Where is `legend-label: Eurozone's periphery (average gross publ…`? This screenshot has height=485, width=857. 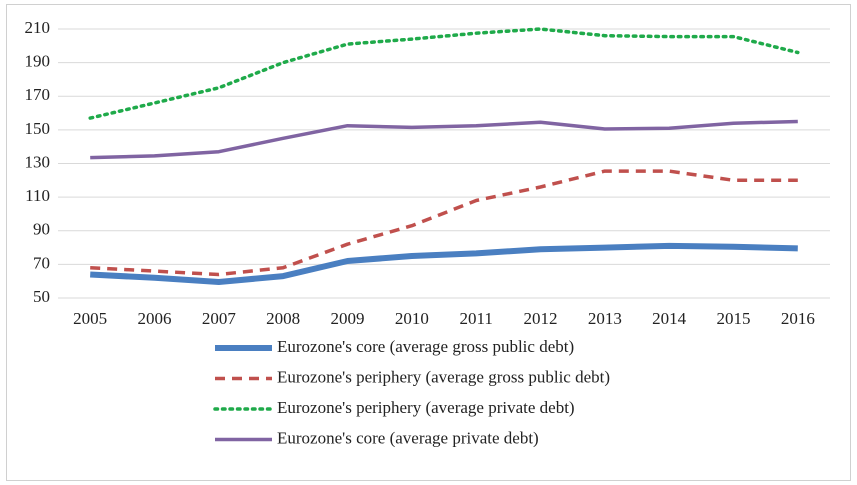
legend-label: Eurozone's periphery (average gross publ… is located at coordinates (443, 376).